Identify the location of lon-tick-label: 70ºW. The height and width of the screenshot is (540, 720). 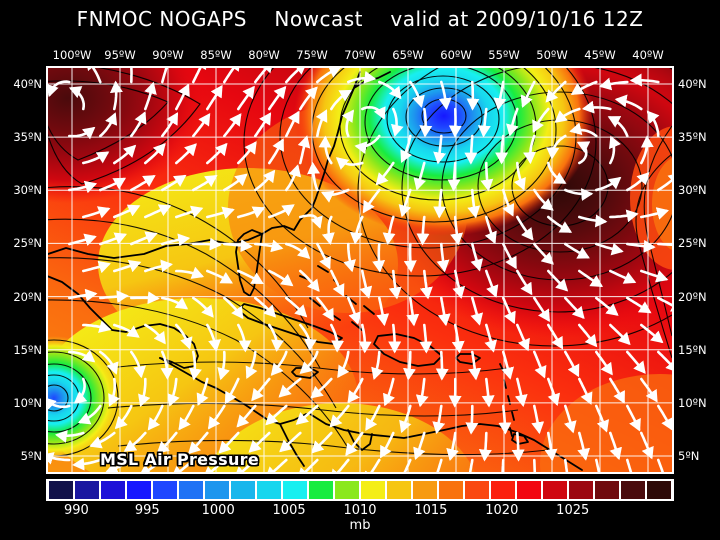
(360, 55).